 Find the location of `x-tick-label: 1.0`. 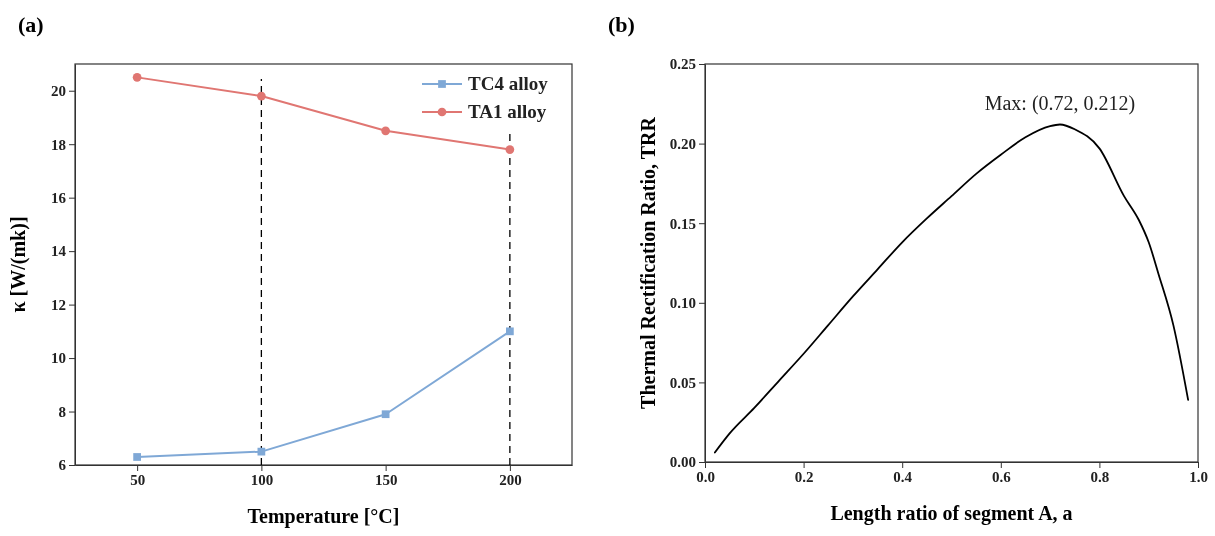

x-tick-label: 1.0 is located at coordinates (1198, 476).